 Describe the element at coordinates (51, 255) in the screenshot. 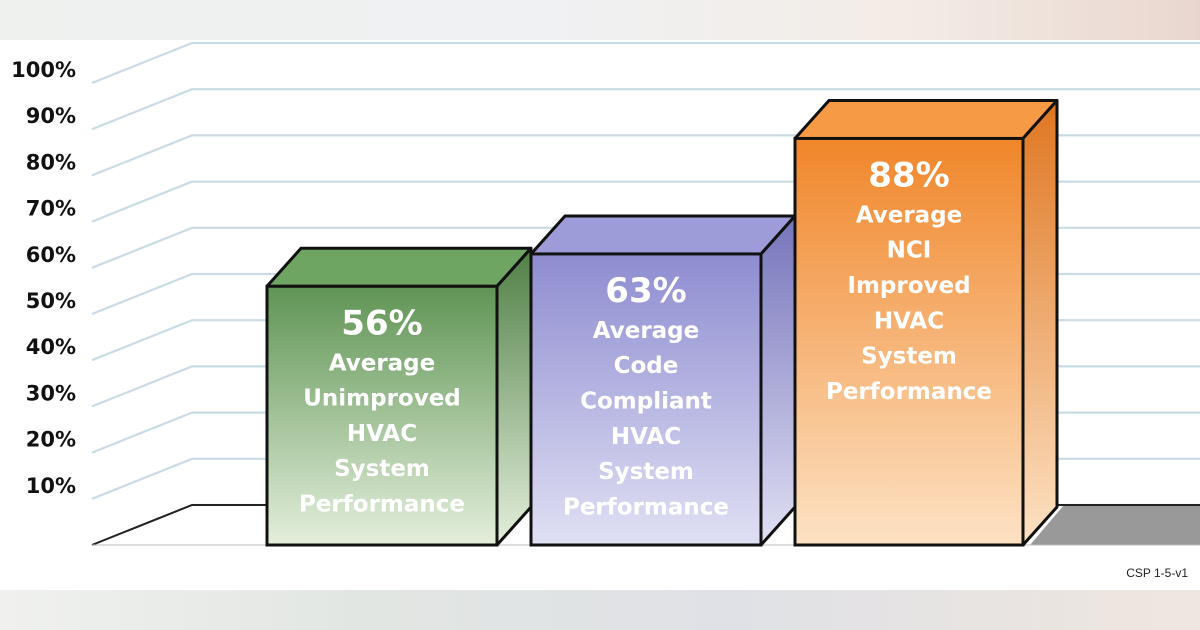

I see `y-tick-label: 60%` at that location.